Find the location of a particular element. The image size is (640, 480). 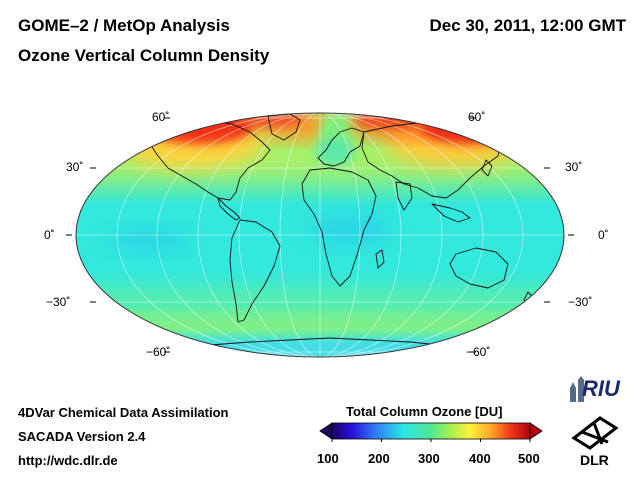

colorbar-ticks is located at coordinates (431, 440).